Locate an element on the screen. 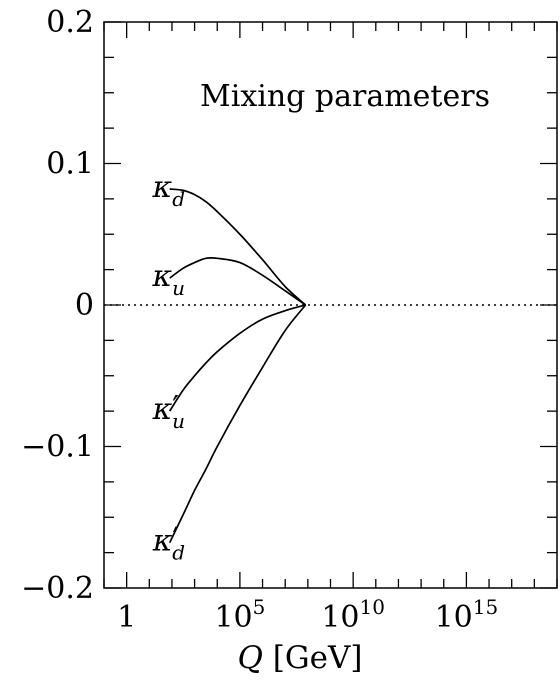  series-label-kappa-u-prime: κ′u is located at coordinates (168, 411).